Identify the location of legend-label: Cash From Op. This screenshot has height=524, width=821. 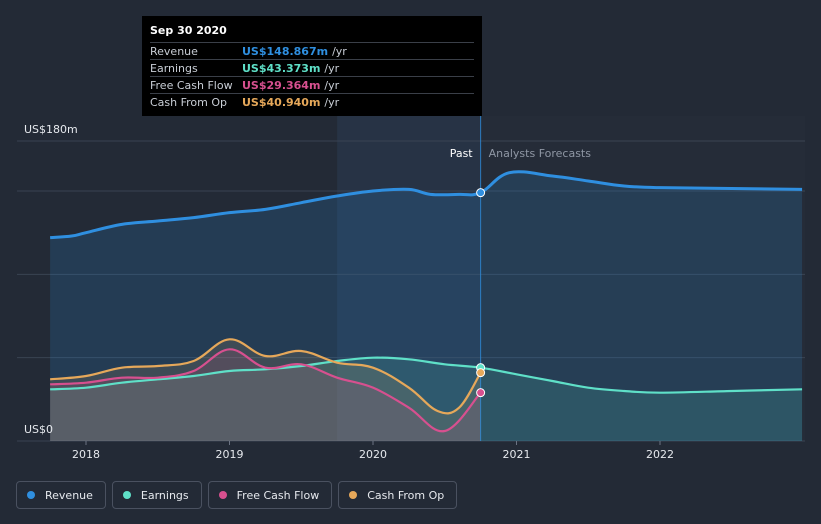
(406, 495).